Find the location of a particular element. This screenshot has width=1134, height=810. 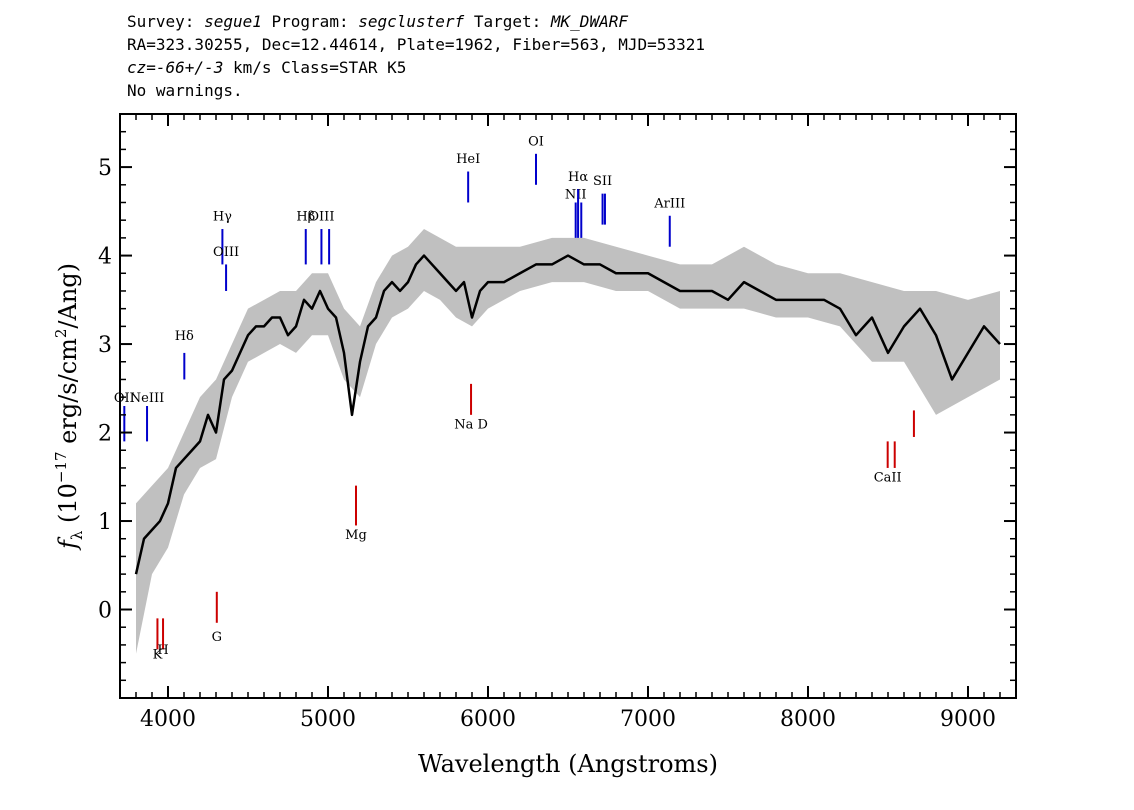

spectral-line-label: NII is located at coordinates (576, 194).